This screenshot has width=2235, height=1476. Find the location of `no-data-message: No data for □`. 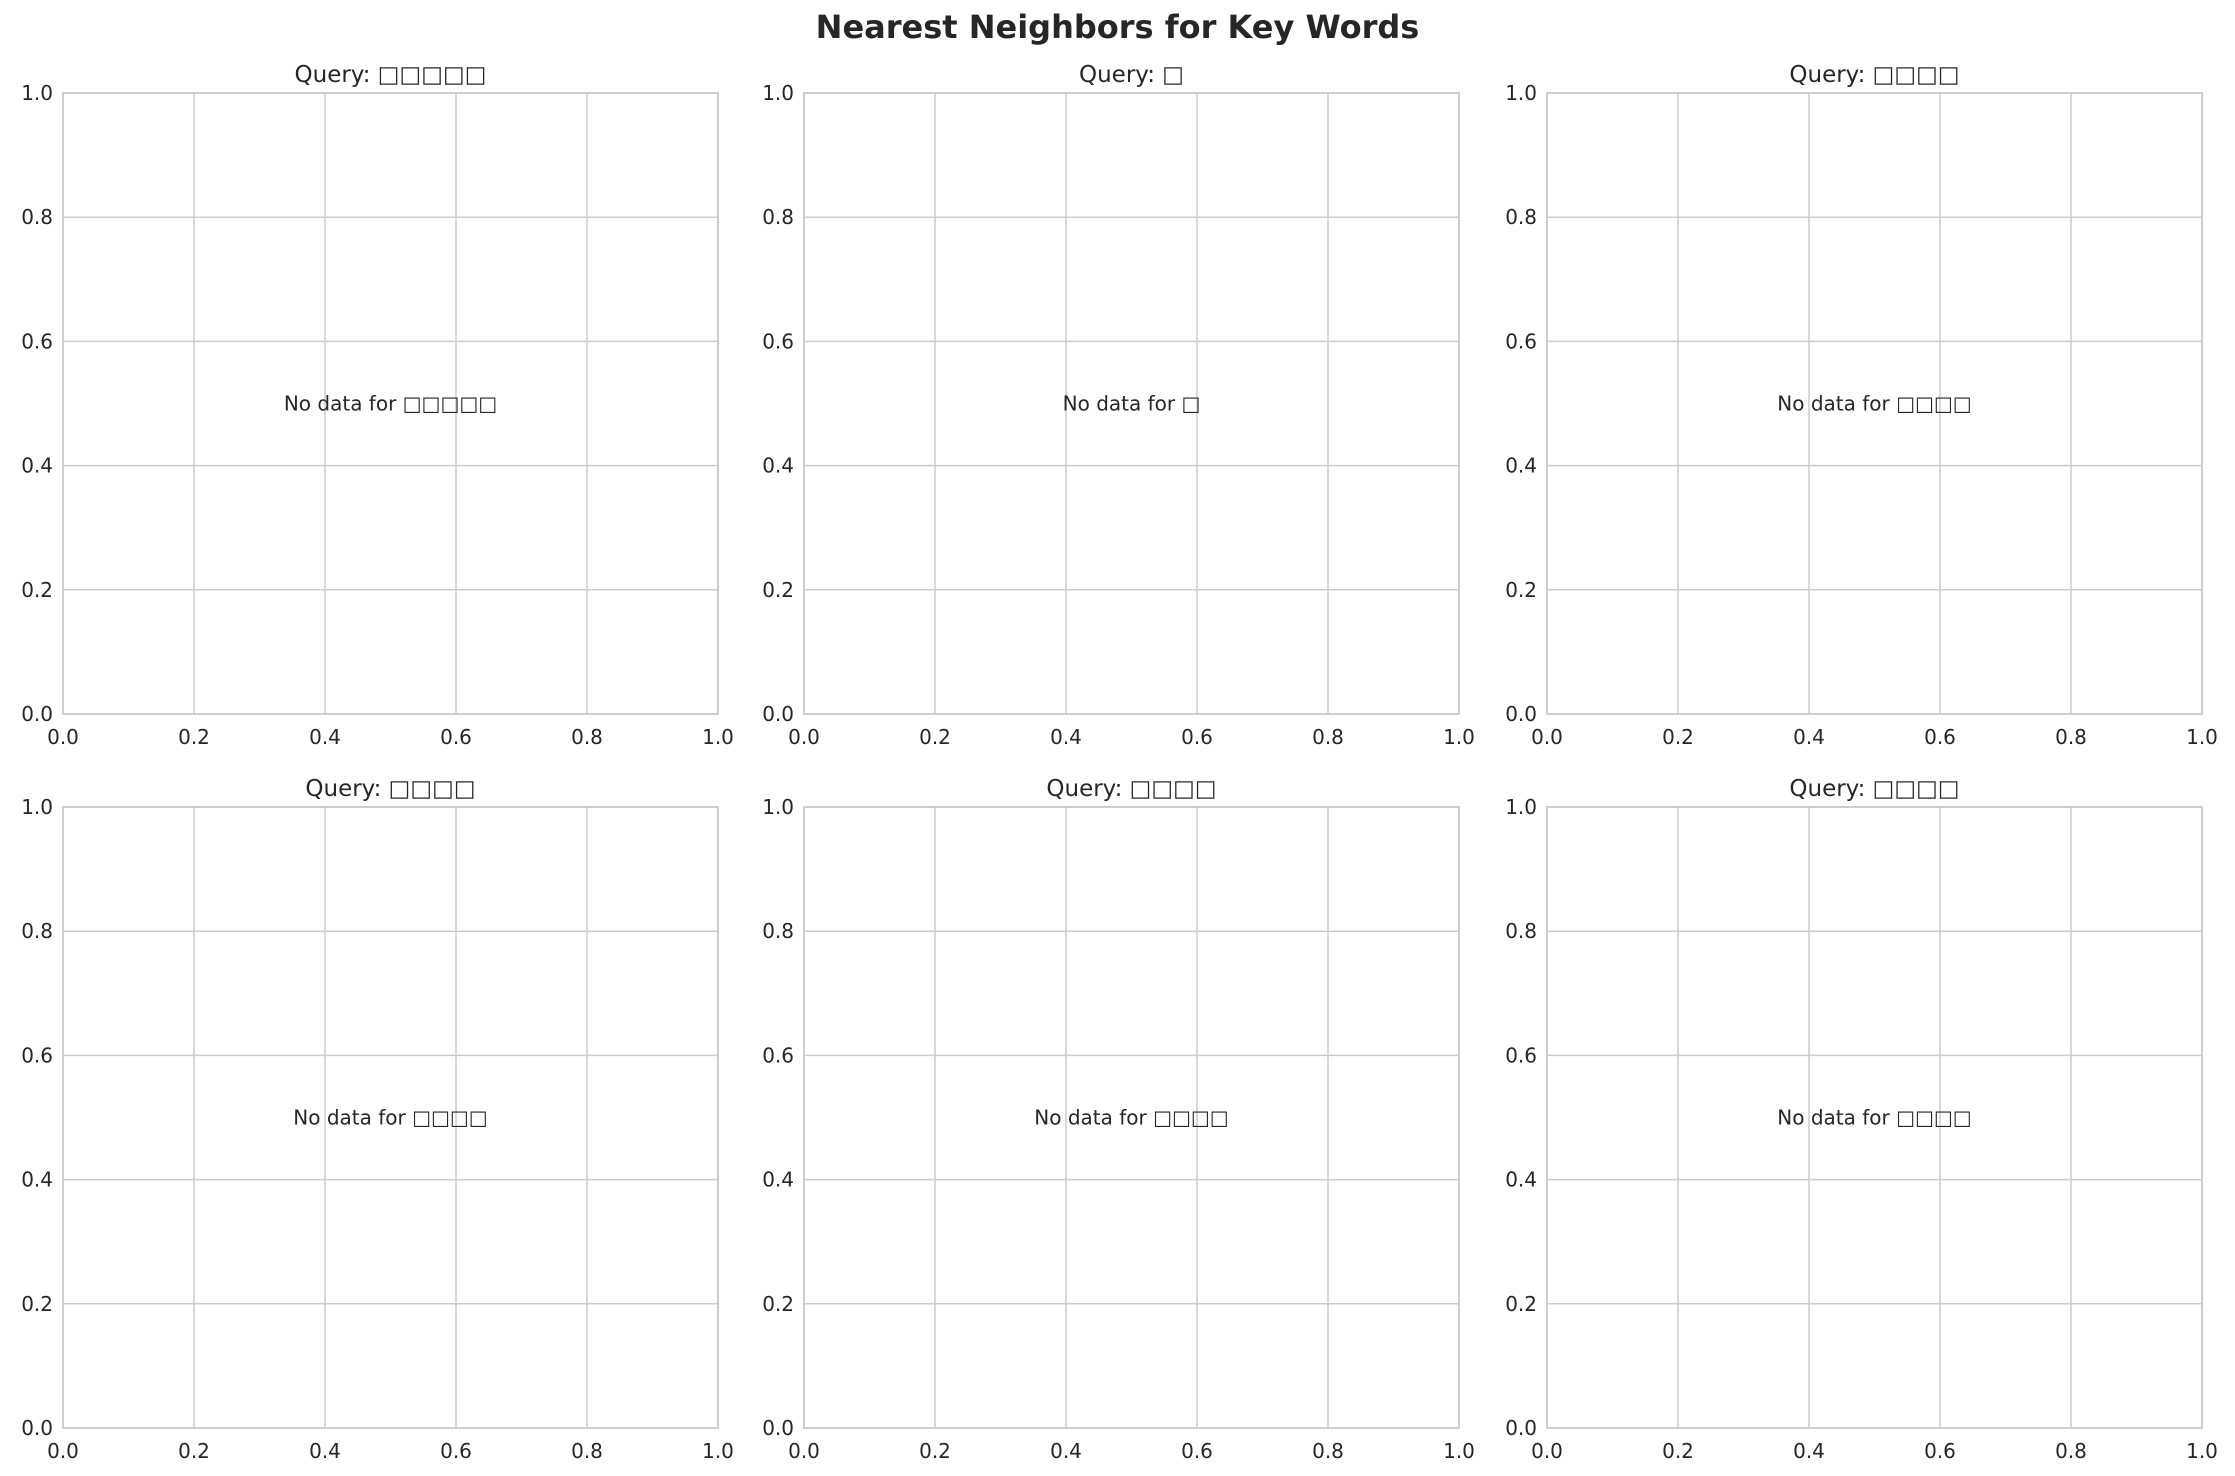

no-data-message: No data for □ is located at coordinates (1132, 404).